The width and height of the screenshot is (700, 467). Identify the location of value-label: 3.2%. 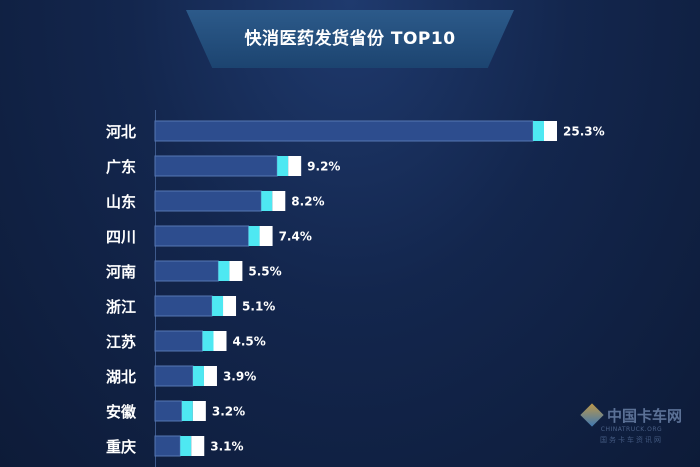
(228, 412).